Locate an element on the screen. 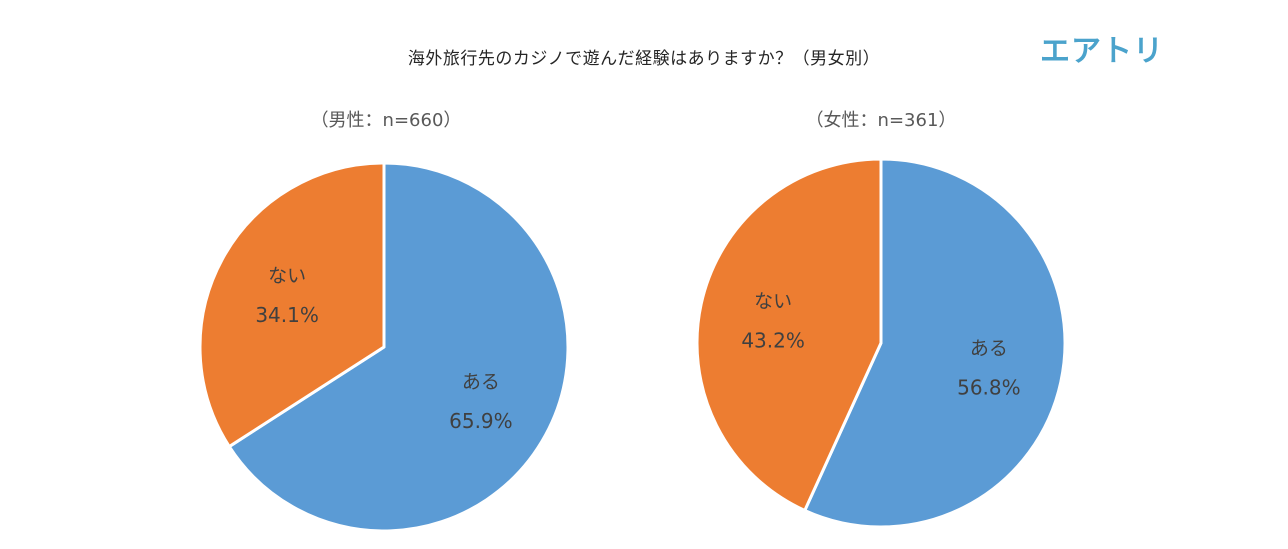  female-pie-subtitle: （女性：n=361） is located at coordinates (881, 120).